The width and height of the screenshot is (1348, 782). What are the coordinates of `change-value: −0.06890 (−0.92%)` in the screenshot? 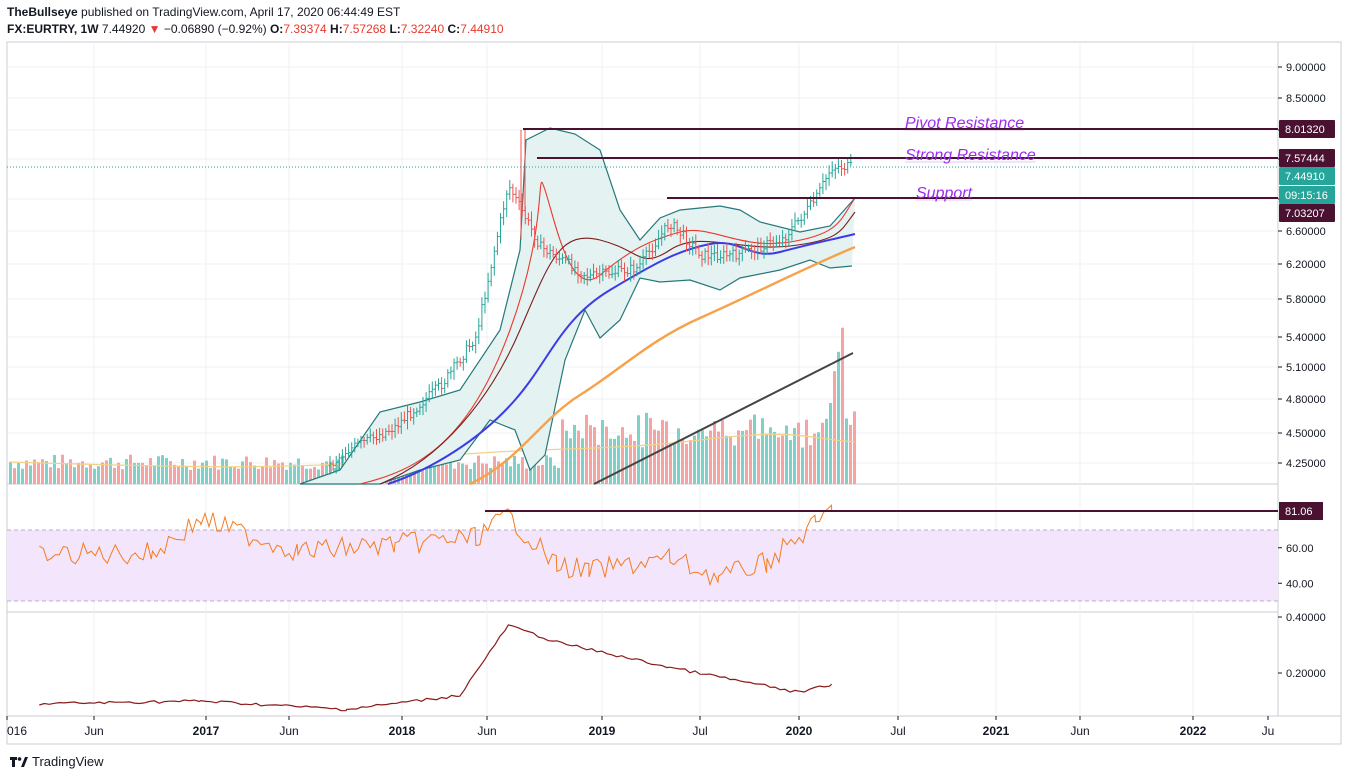 It's located at (215, 29).